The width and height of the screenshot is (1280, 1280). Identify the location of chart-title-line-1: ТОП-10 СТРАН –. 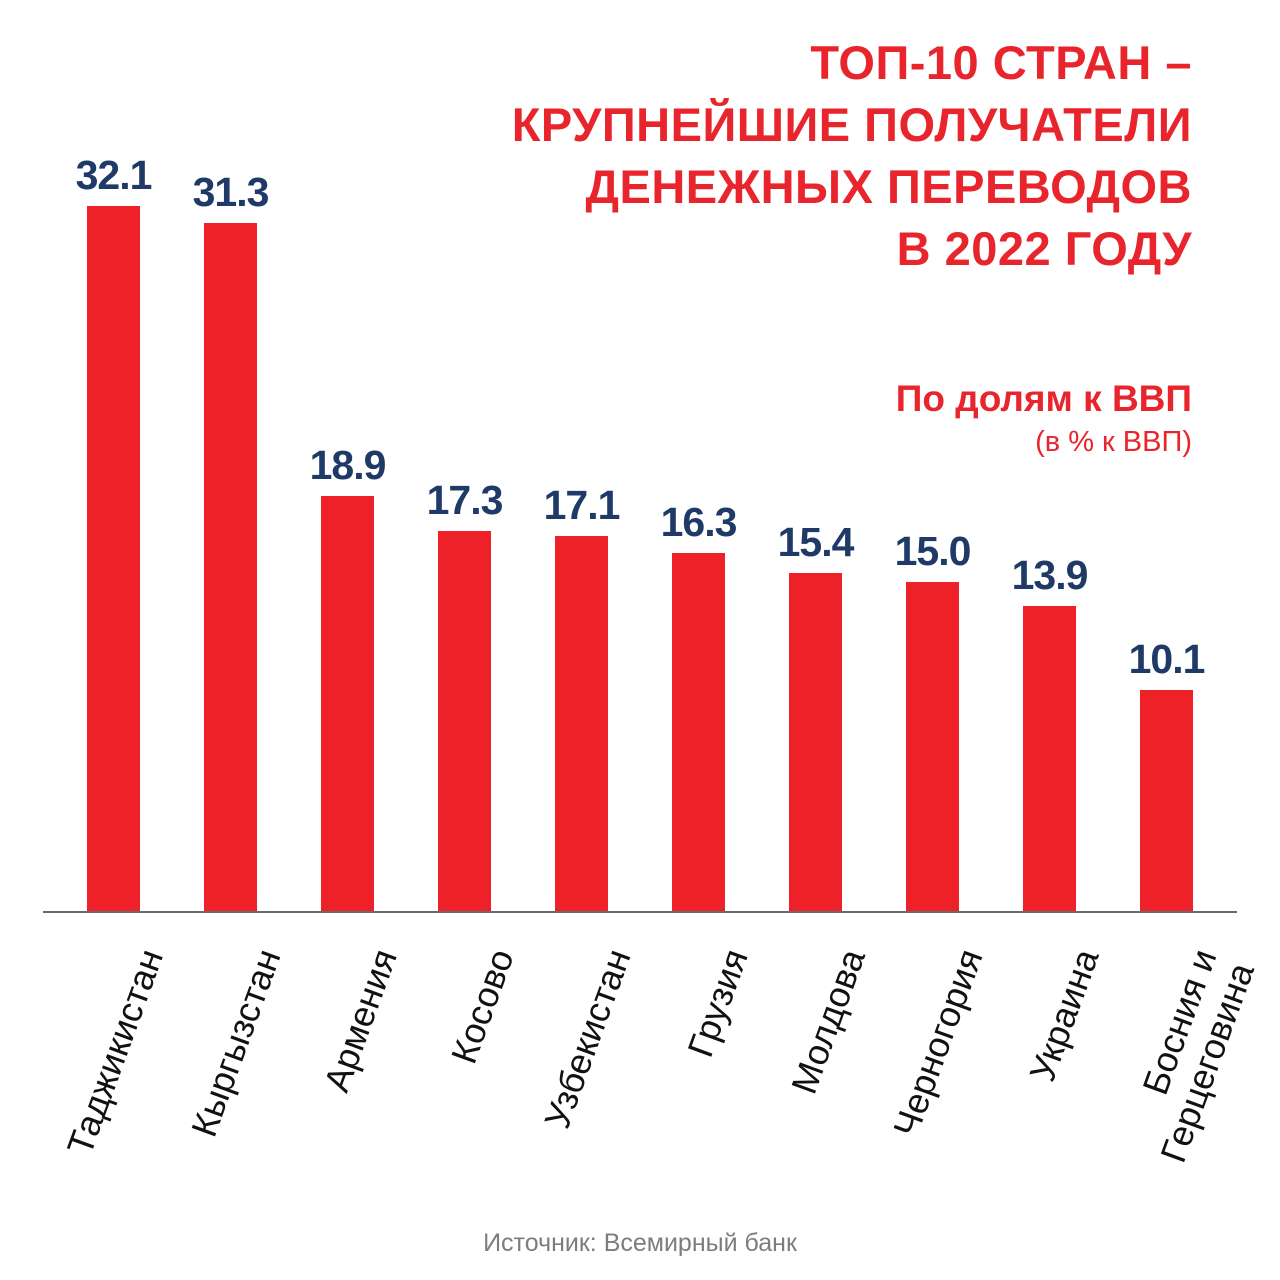
(1001, 62).